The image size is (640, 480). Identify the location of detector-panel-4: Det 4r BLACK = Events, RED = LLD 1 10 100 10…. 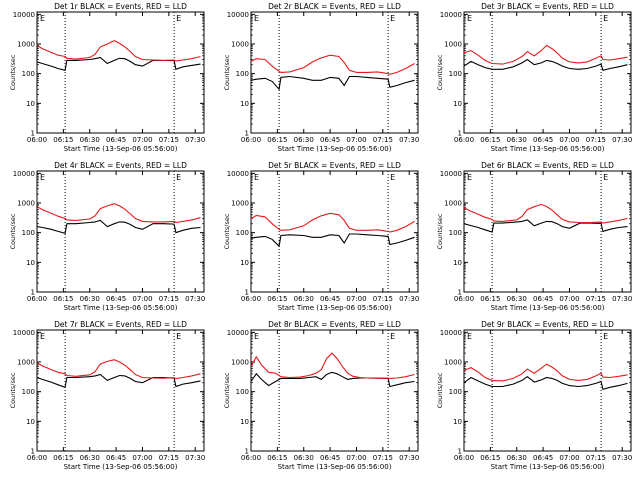
(107, 236).